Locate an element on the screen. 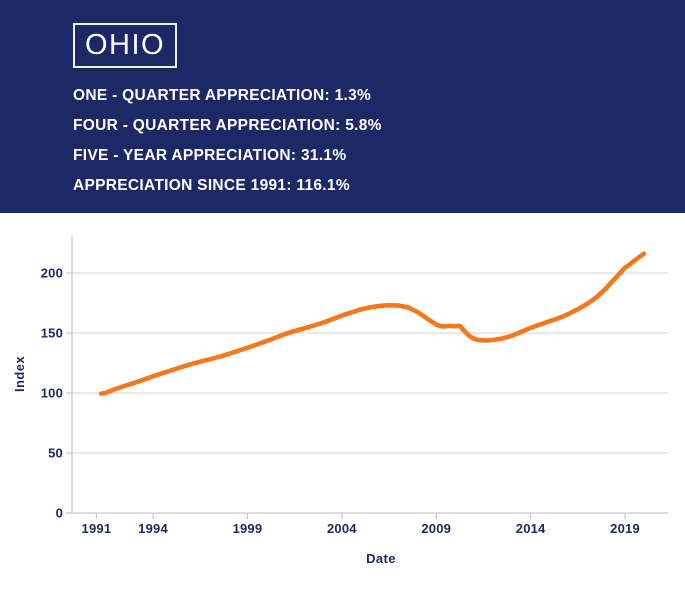 The image size is (685, 591). state-badge: OHIO is located at coordinates (125, 45).